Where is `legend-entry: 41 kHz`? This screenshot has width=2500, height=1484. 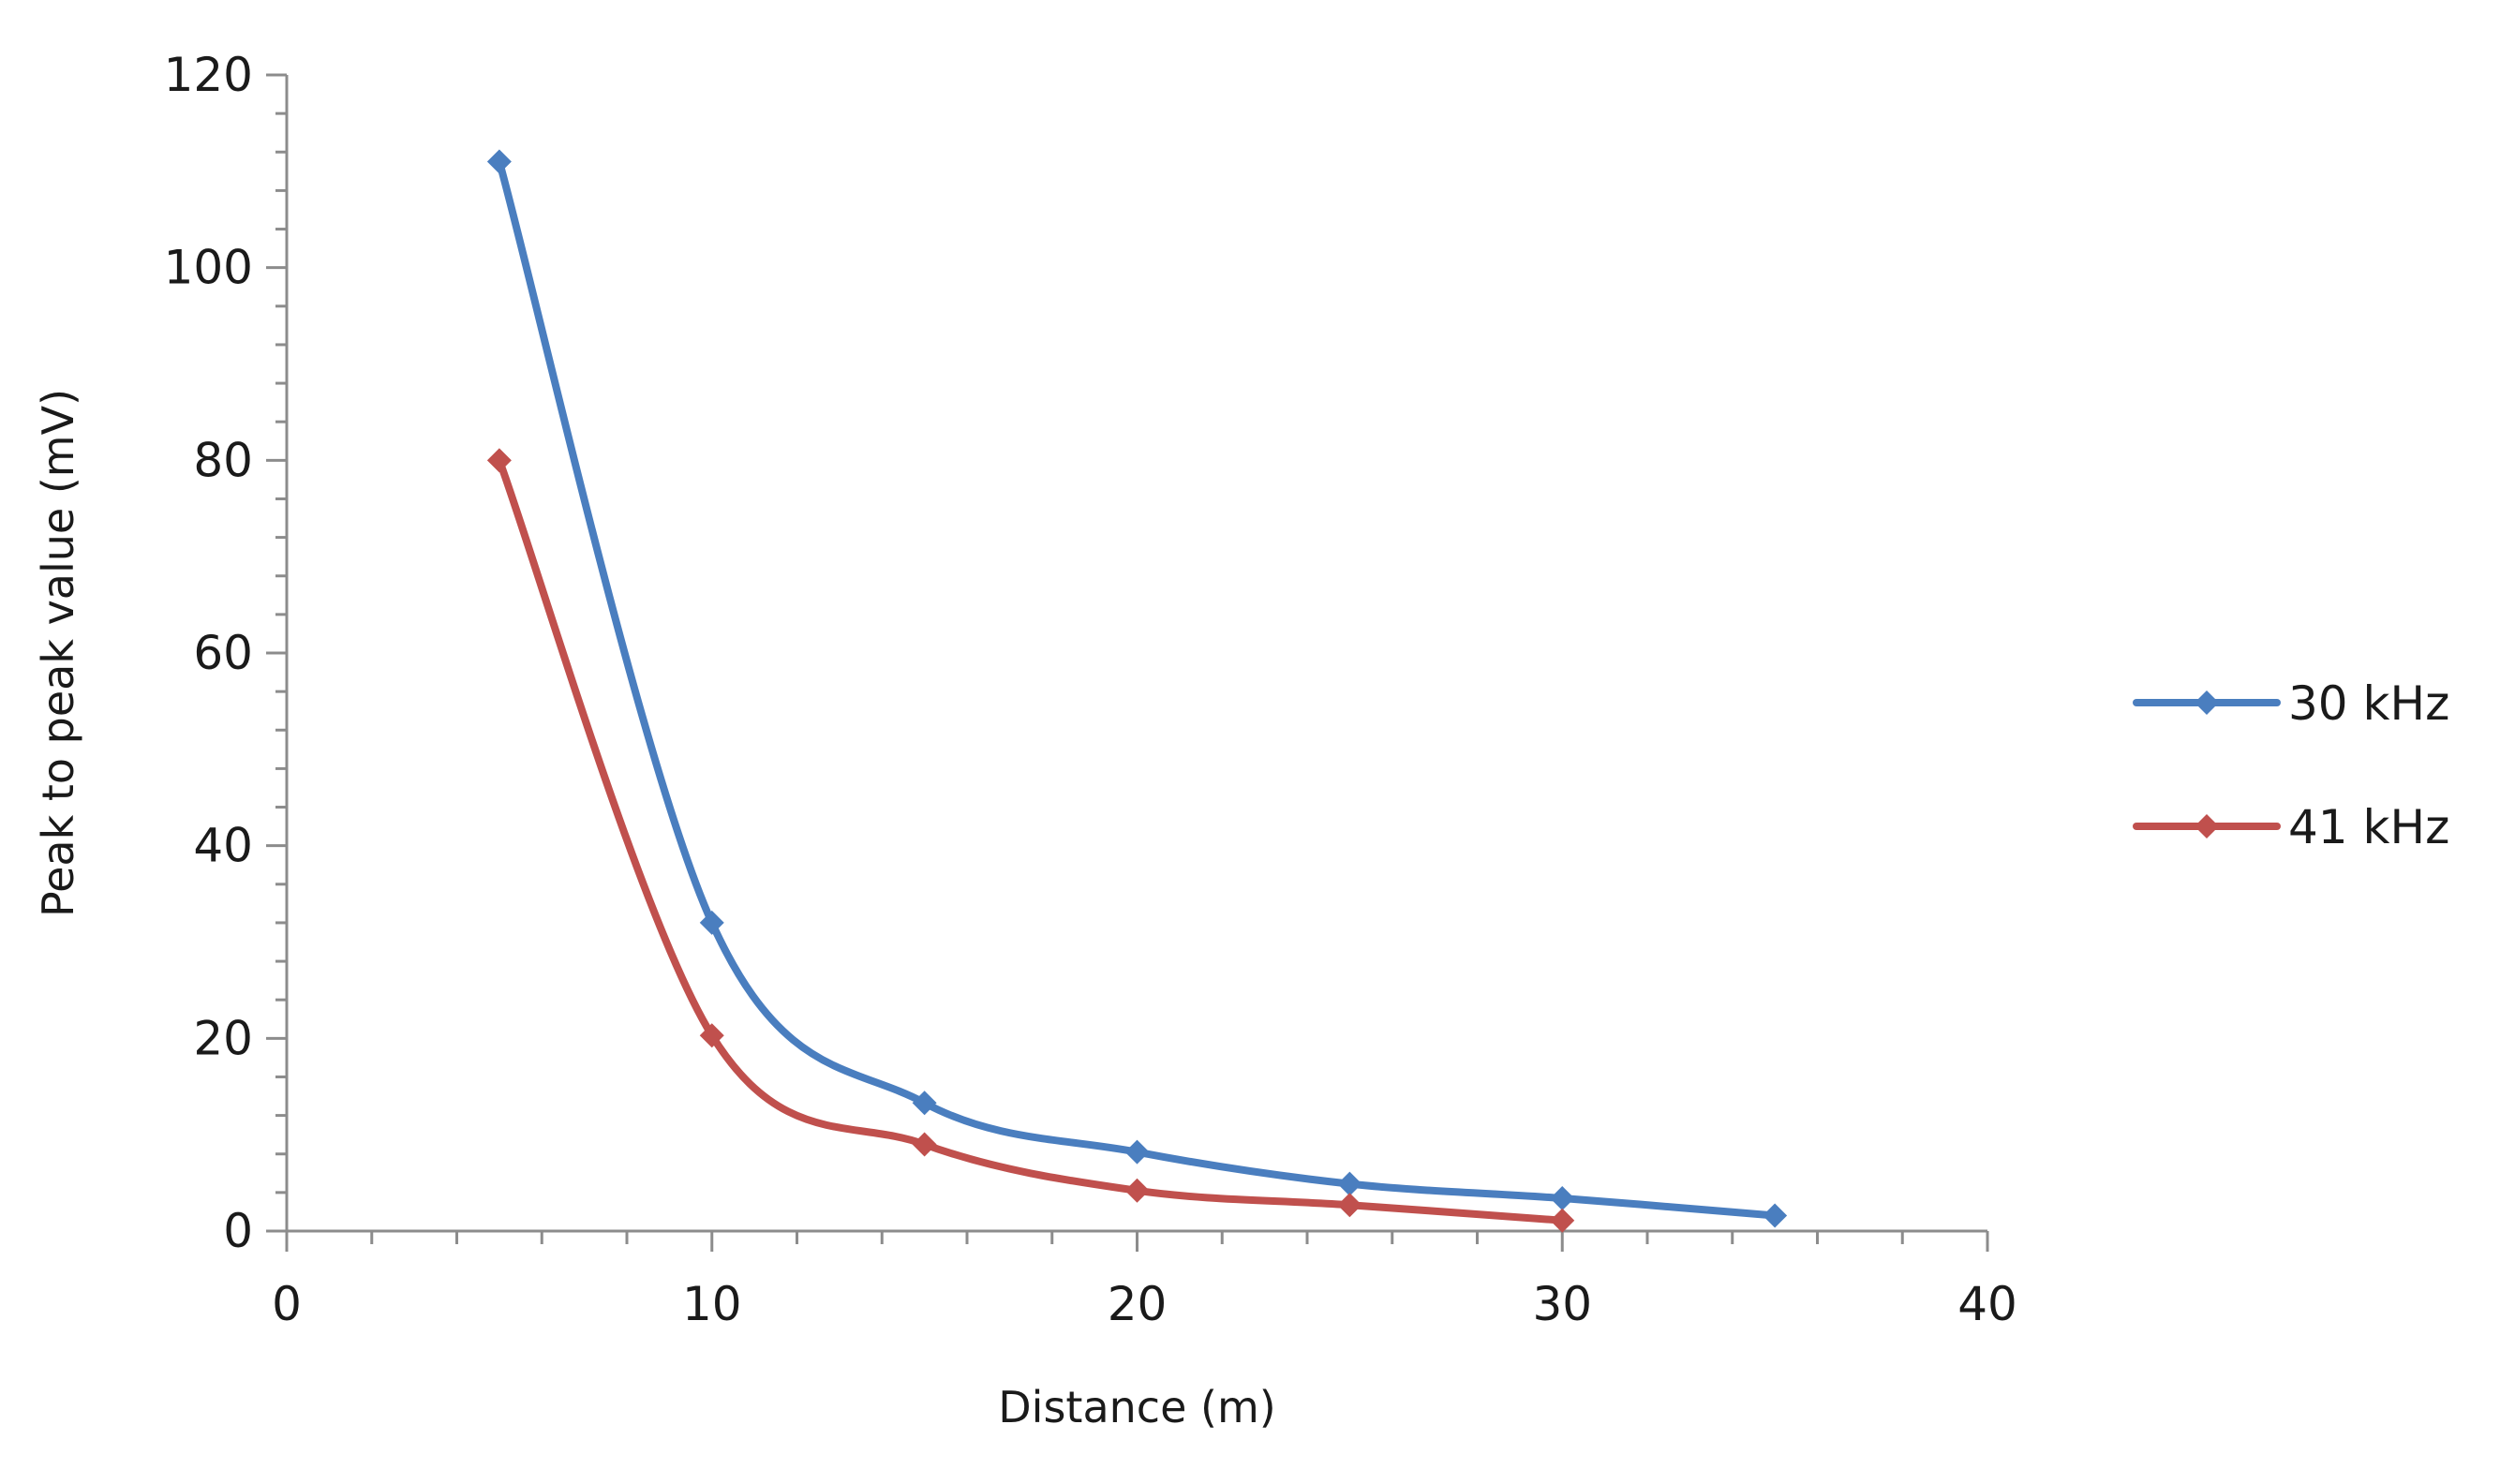
legend-entry: 41 kHz is located at coordinates (2291, 827).